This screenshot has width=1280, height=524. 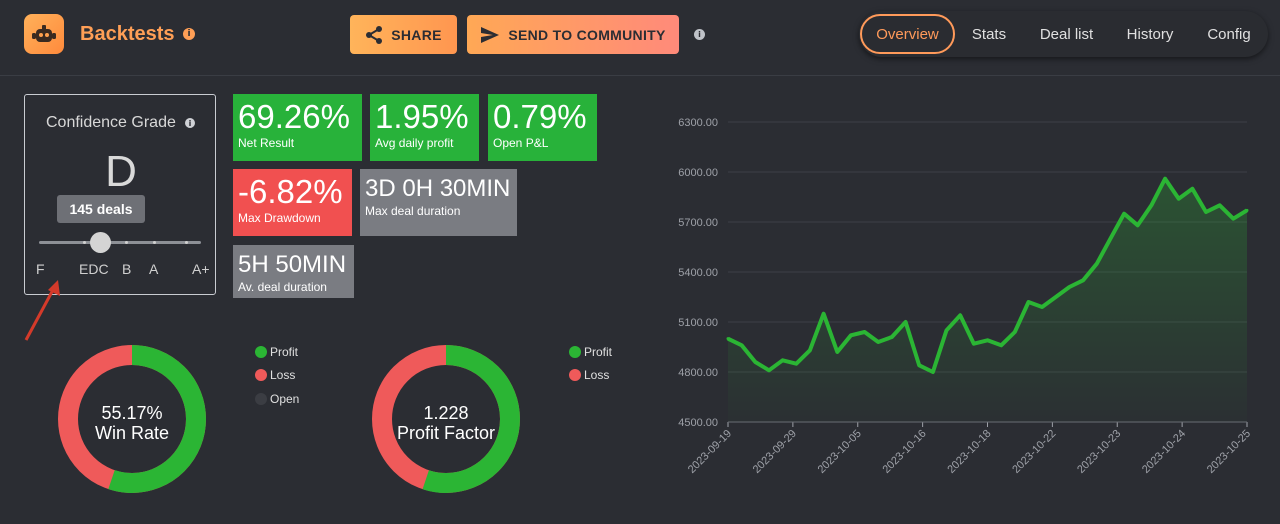 I want to click on y-tick-label: 5400.00, so click(x=698, y=273).